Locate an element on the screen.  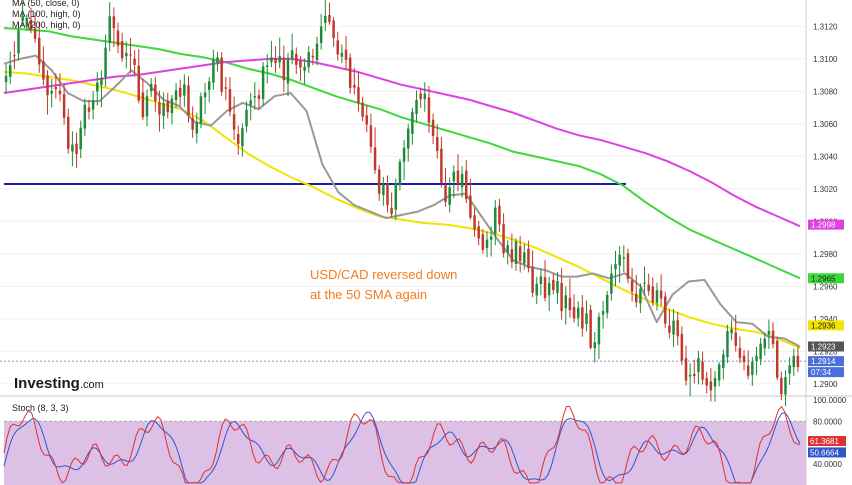
price-tick-label: 1.3040 is located at coordinates (825, 156).